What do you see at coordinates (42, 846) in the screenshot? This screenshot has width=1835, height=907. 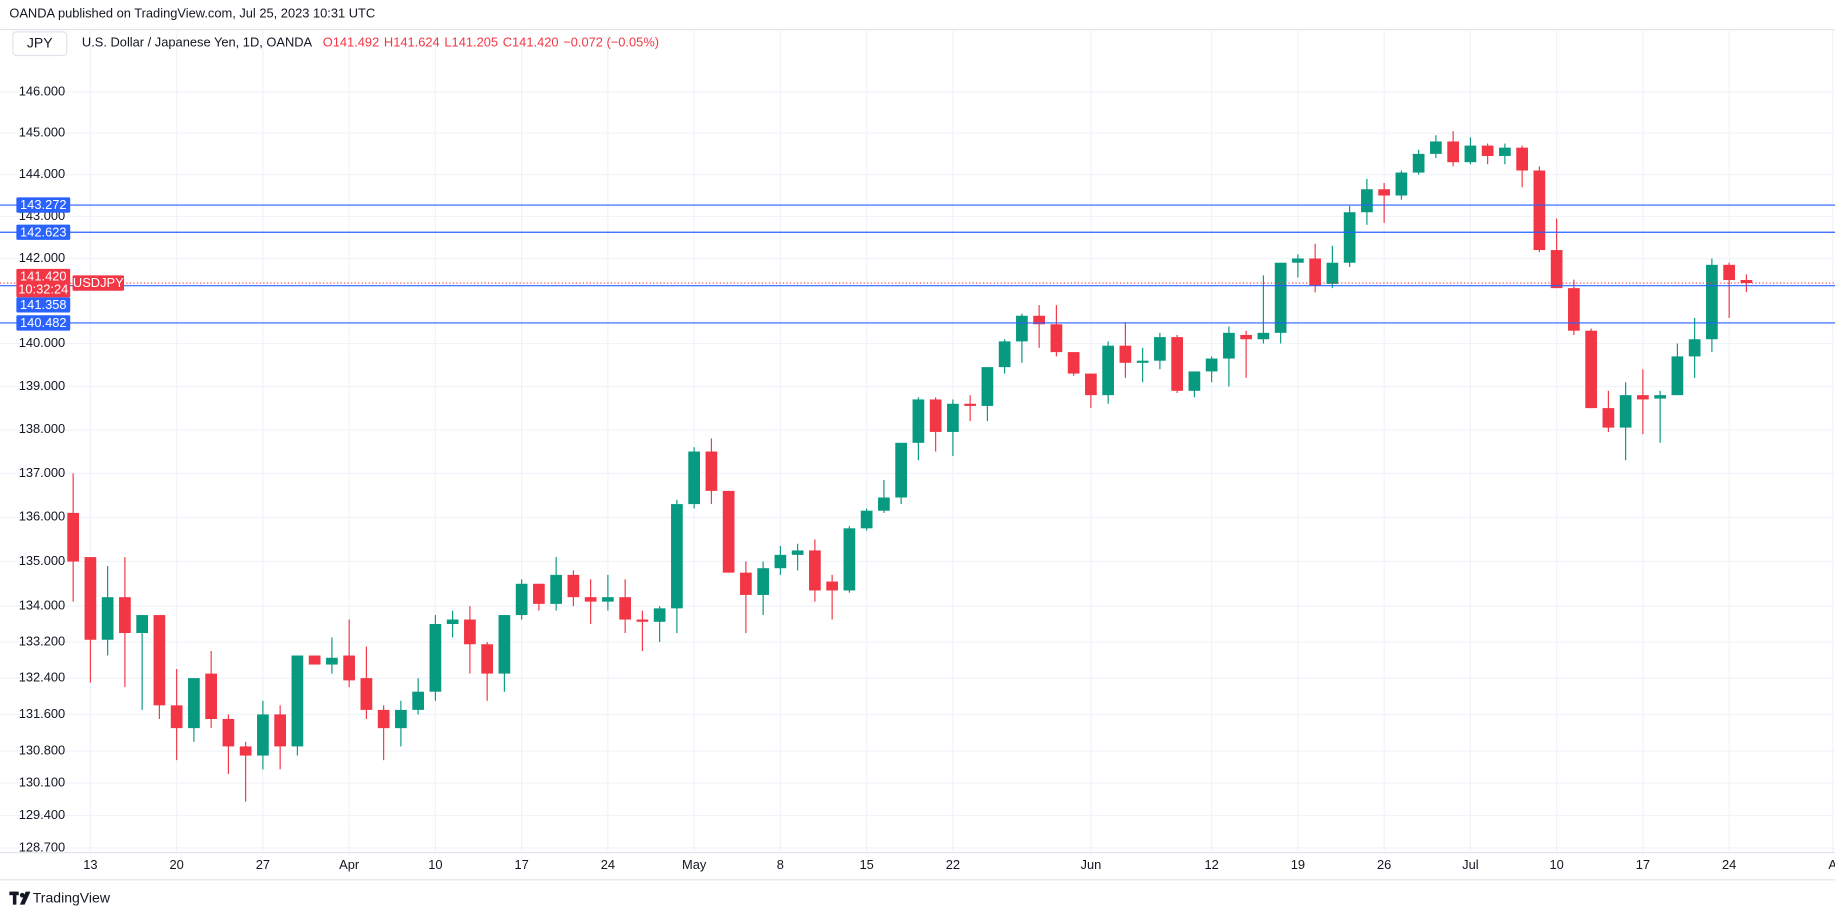 I see `y-tick-label: 128.700` at bounding box center [42, 846].